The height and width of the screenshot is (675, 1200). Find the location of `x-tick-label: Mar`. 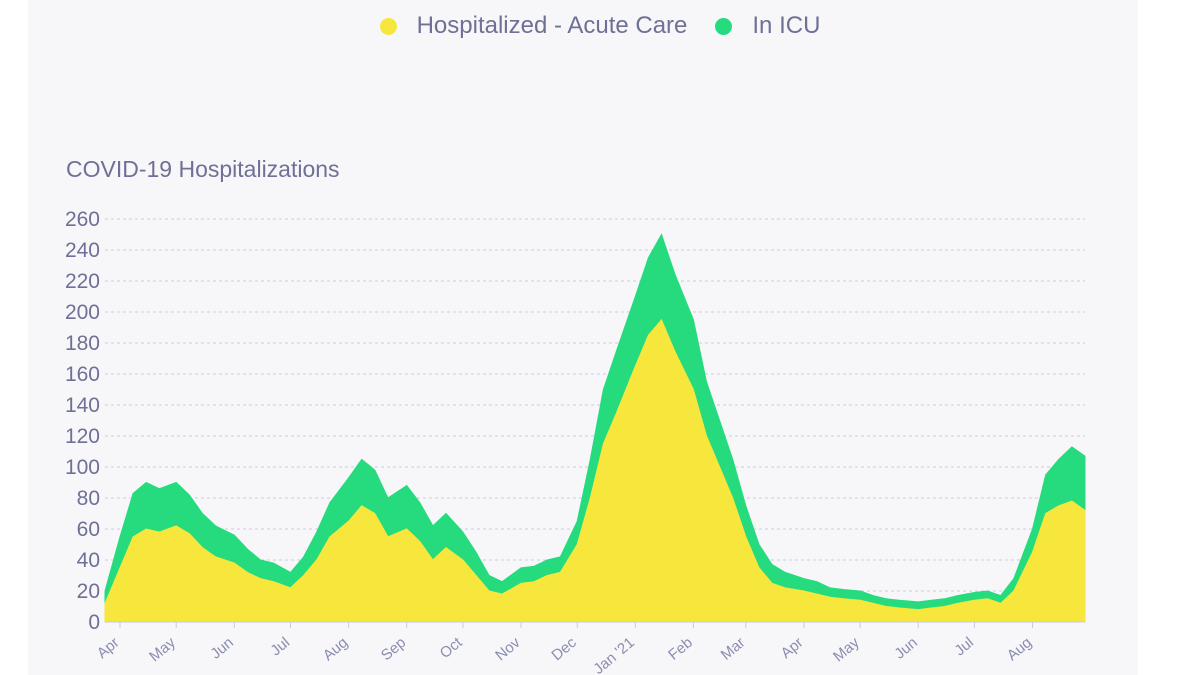

x-tick-label: Mar is located at coordinates (733, 649).